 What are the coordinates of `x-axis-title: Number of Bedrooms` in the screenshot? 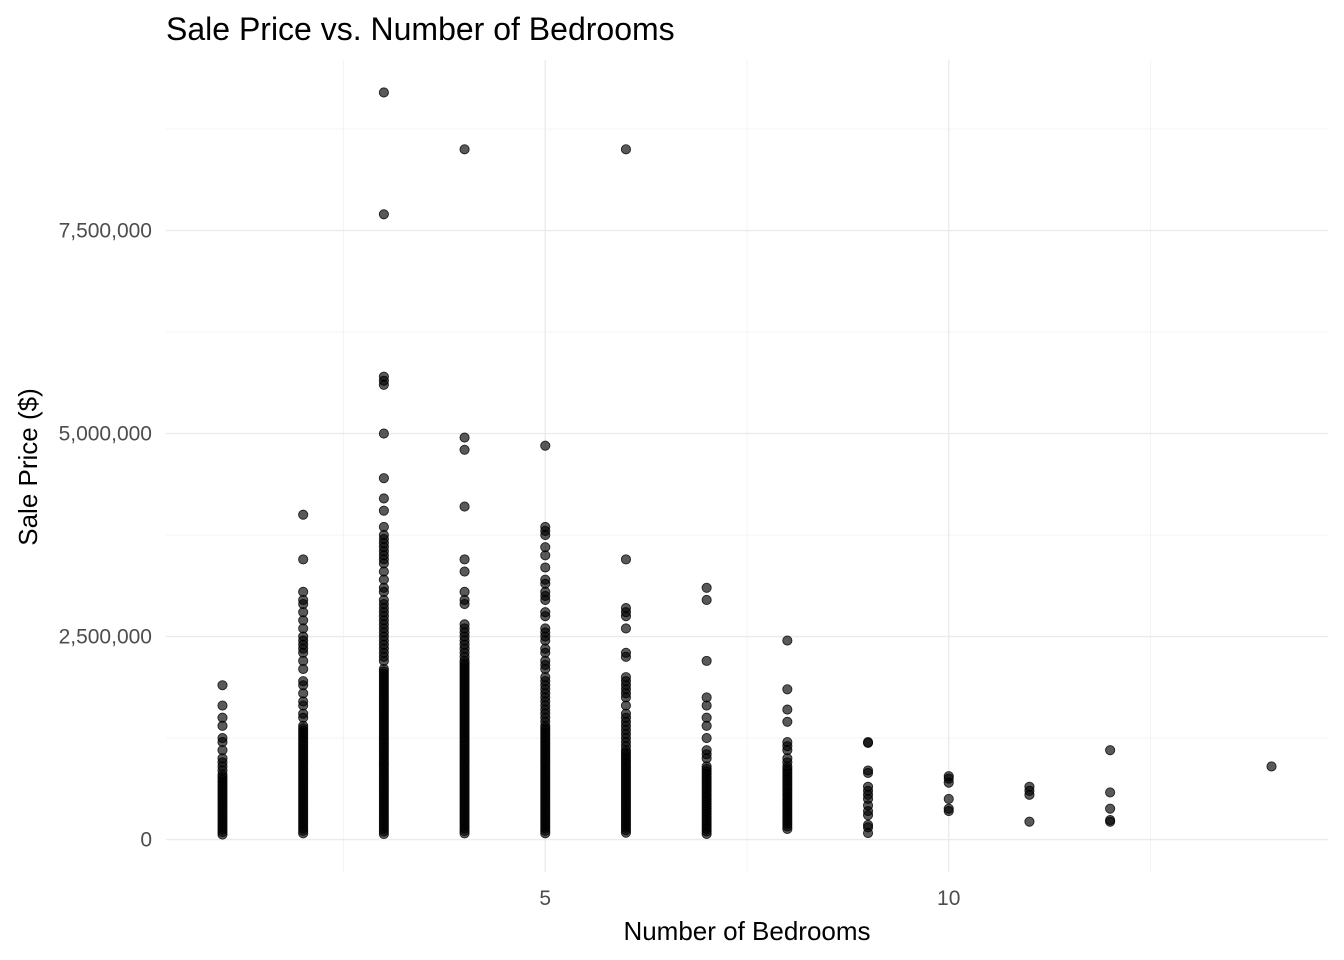 It's located at (746, 931).